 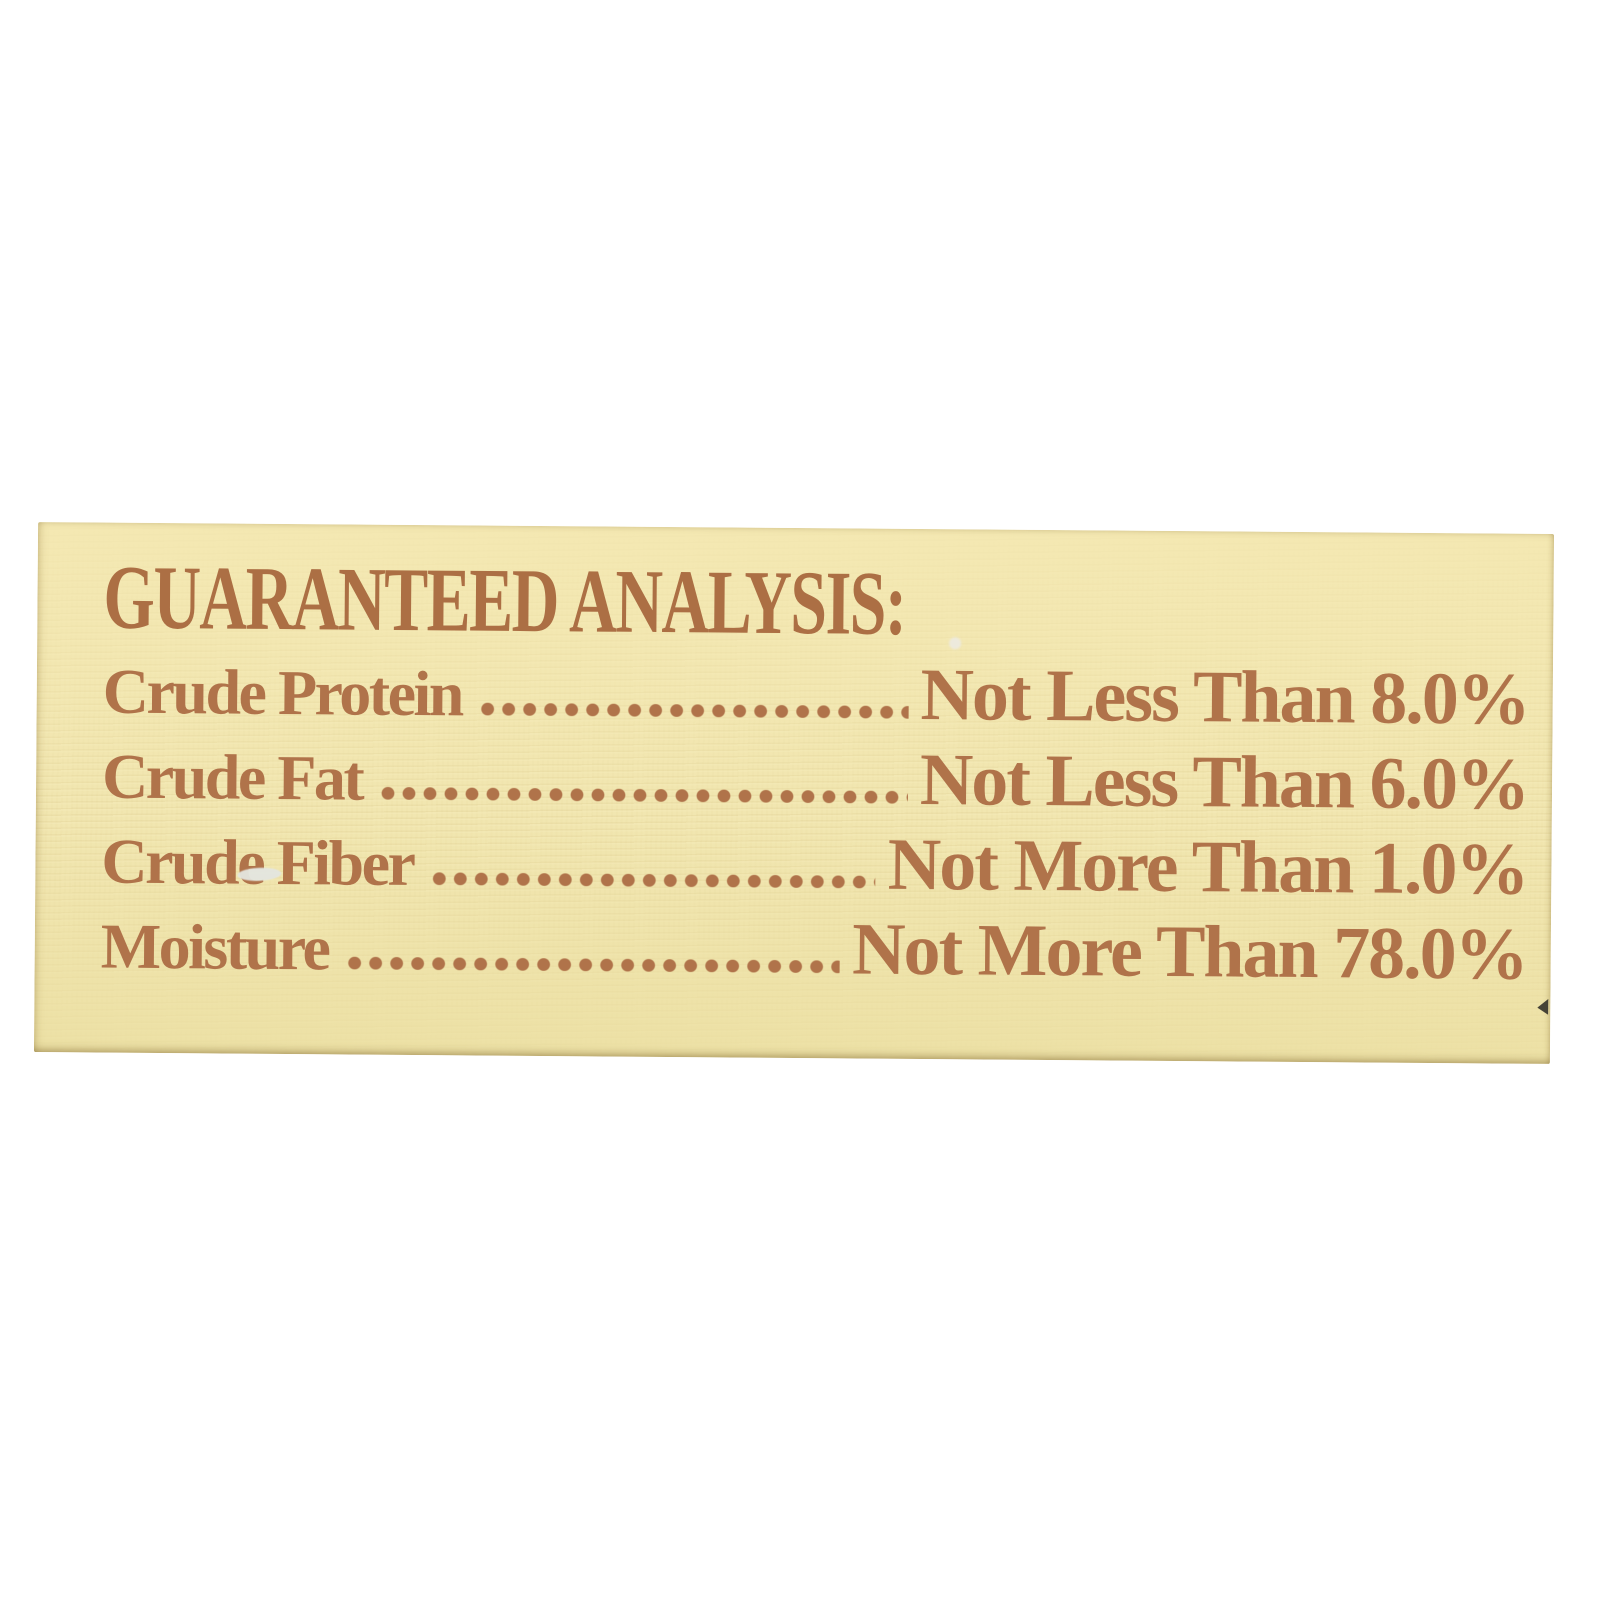 I want to click on white-speck-artifact, so click(x=955, y=643).